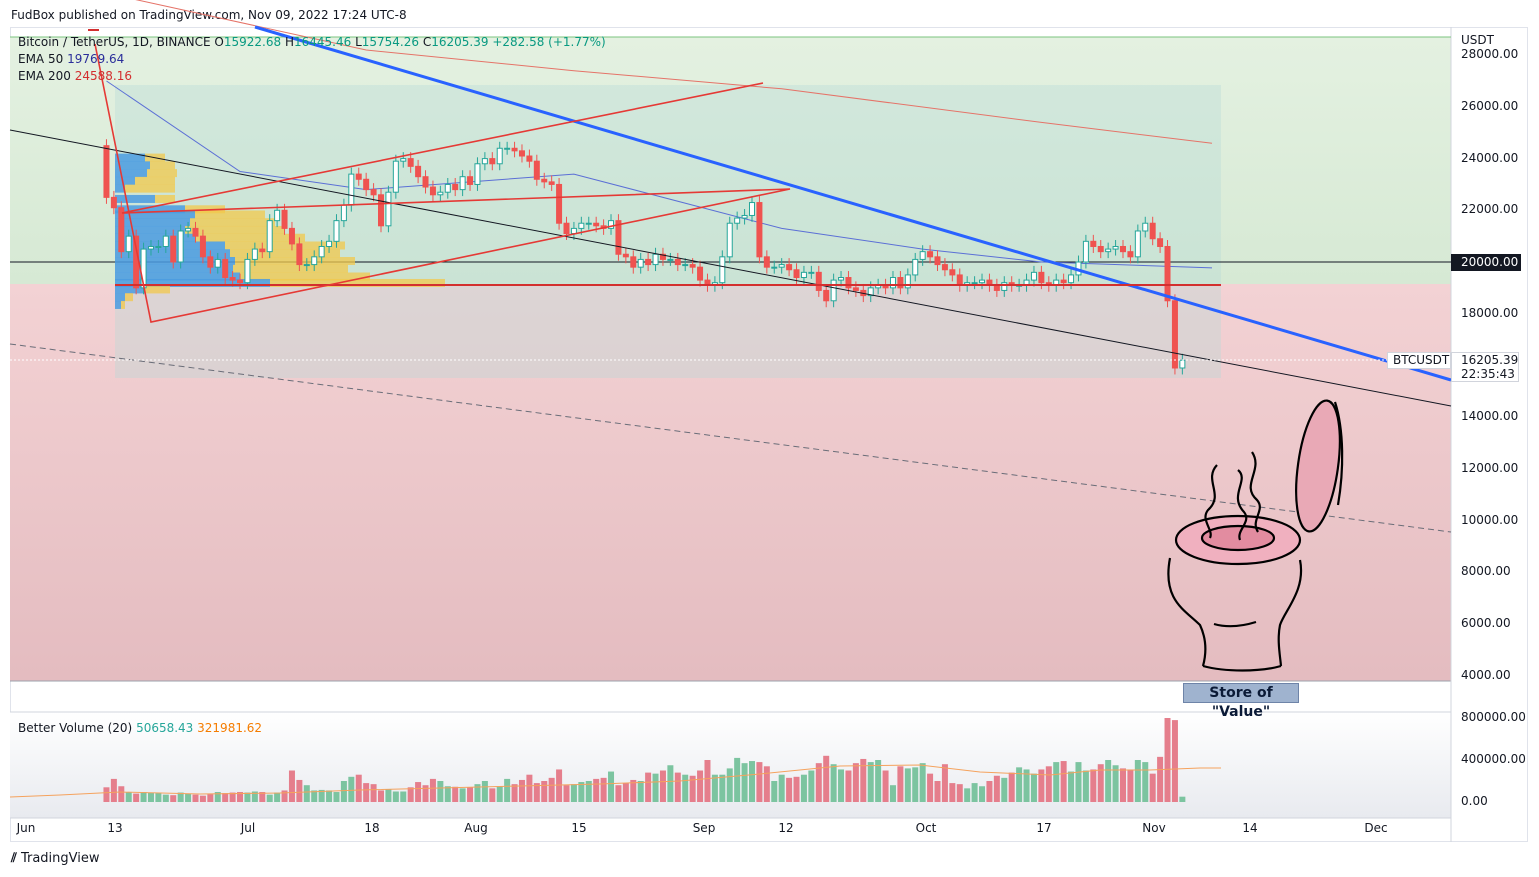 Image resolution: width=1539 pixels, height=877 pixels. I want to click on date-tick: 12, so click(786, 828).